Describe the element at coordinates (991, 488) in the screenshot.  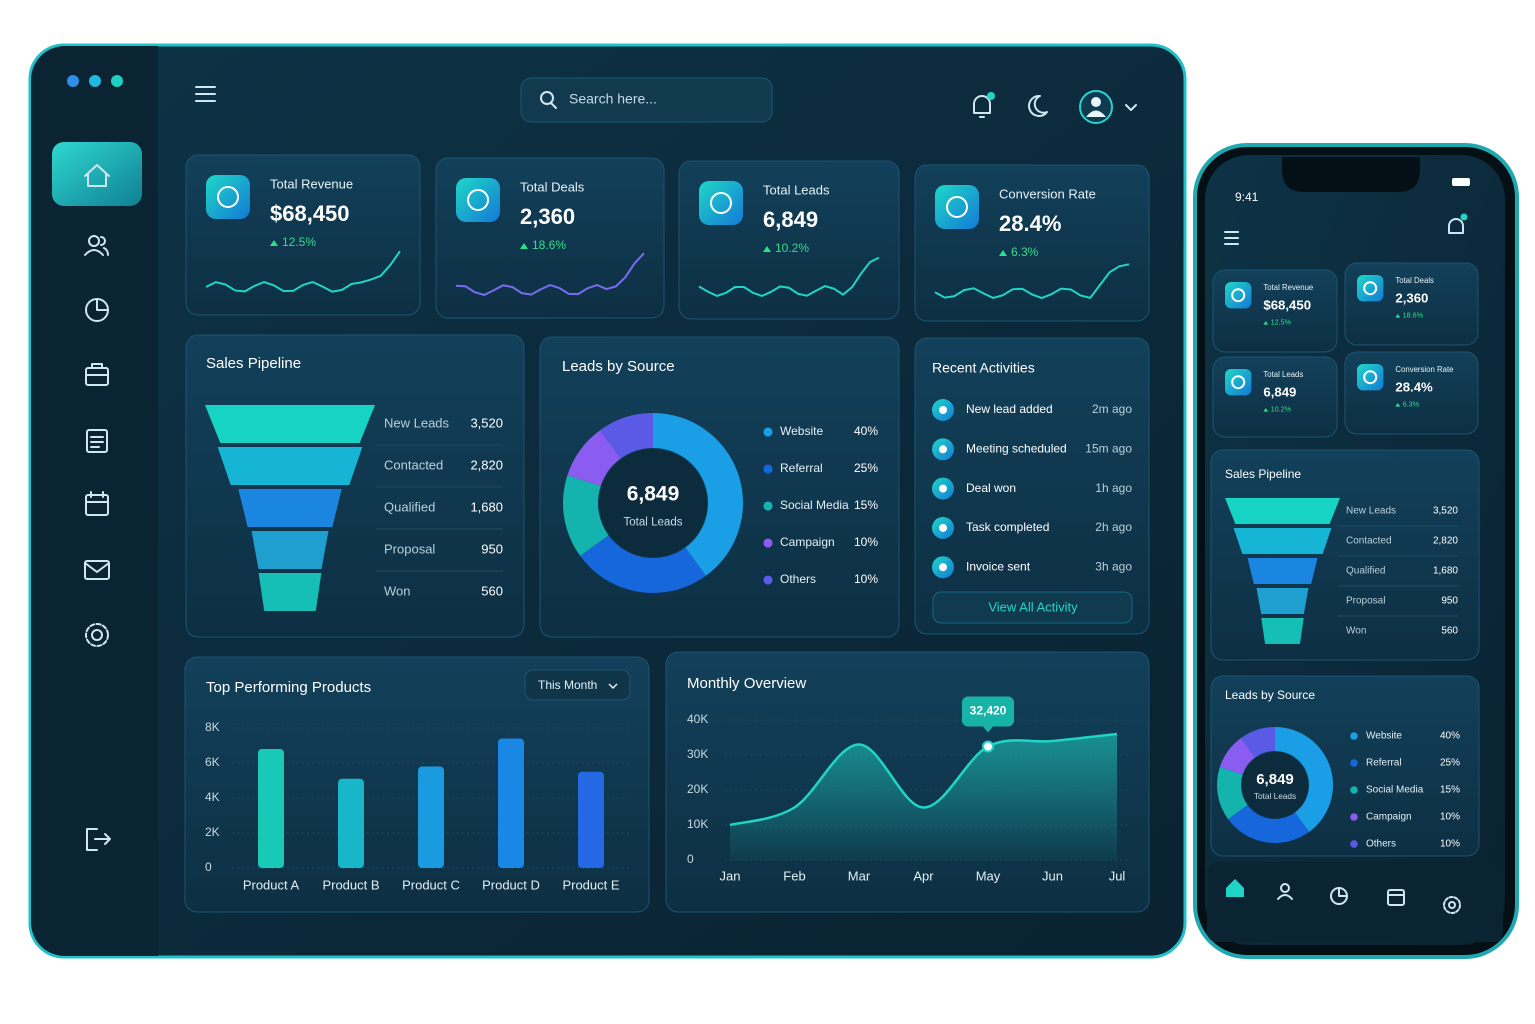
I see `activity-text: Deal won` at that location.